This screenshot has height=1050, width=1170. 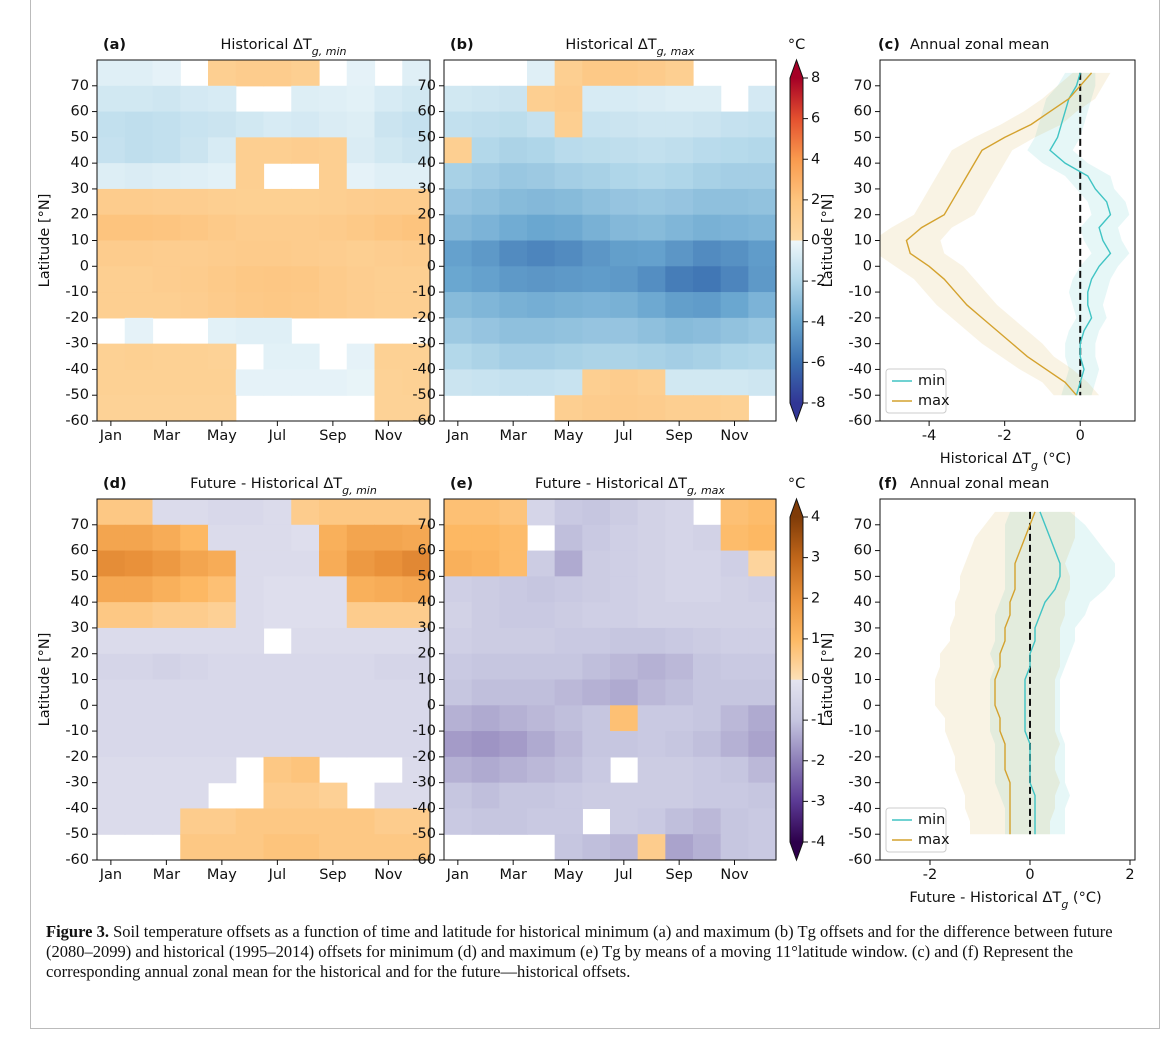 I want to click on y-tick-label: 0, so click(x=84, y=705).